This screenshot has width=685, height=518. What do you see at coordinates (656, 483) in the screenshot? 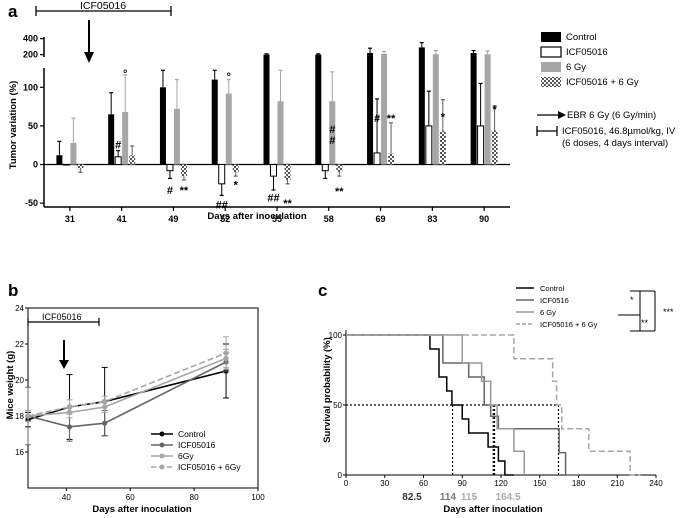
I see `panel-c-xtick-label: 240` at bounding box center [656, 483].